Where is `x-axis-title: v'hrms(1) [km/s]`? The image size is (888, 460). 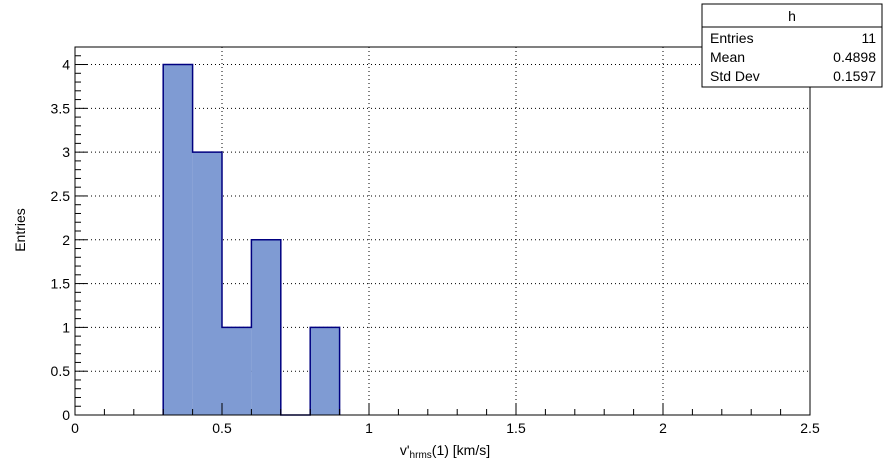
x-axis-title: v'hrms(1) [km/s] is located at coordinates (445, 451).